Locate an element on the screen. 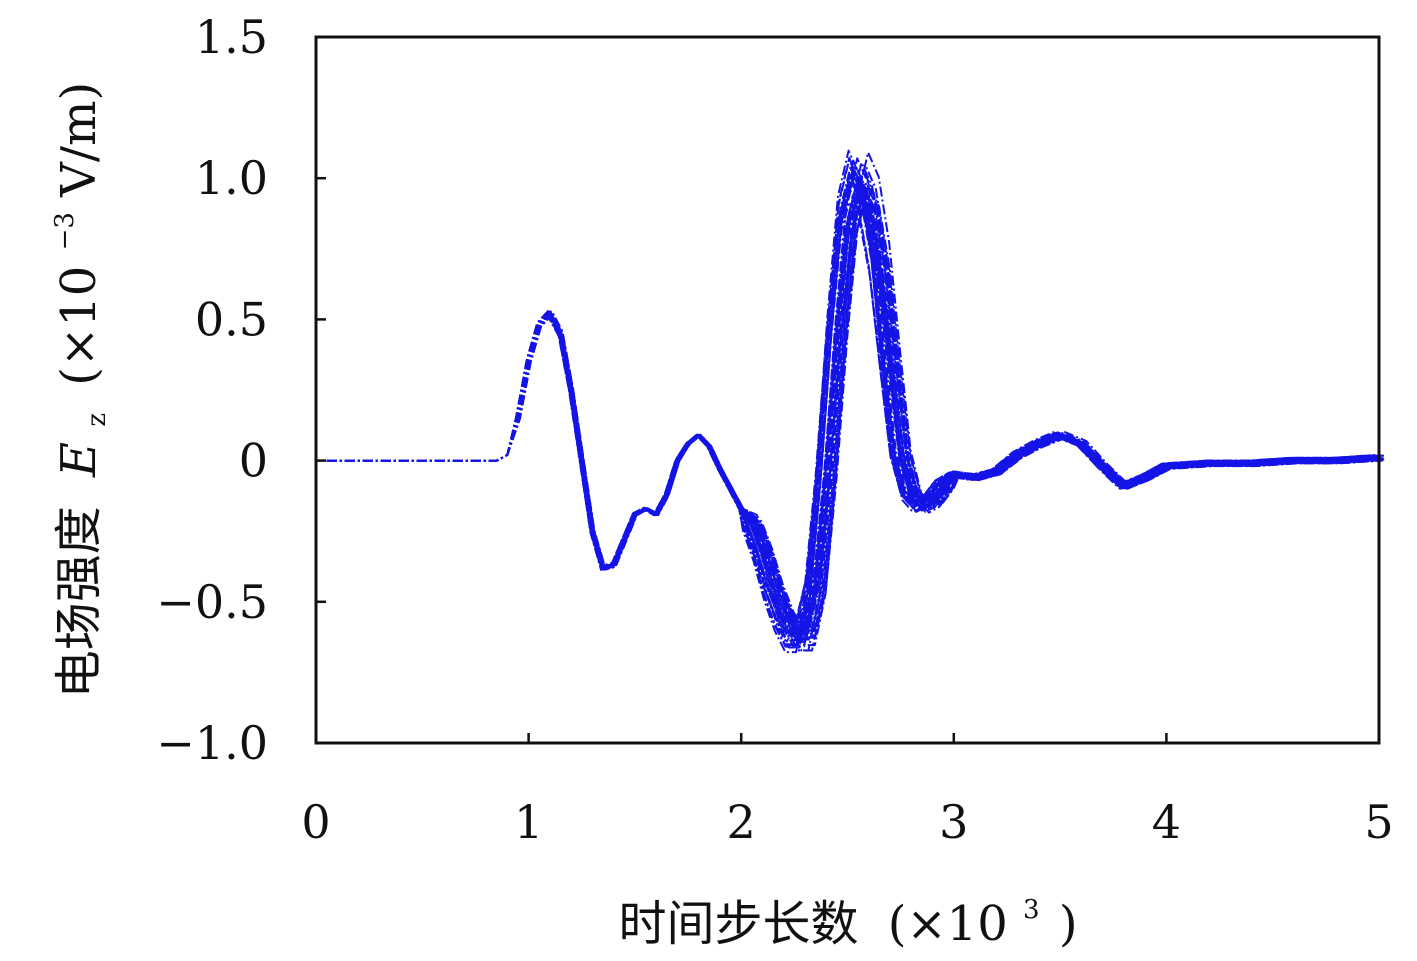 Image resolution: width=1417 pixels, height=961 pixels. y-tick-label: 0 is located at coordinates (253, 461).